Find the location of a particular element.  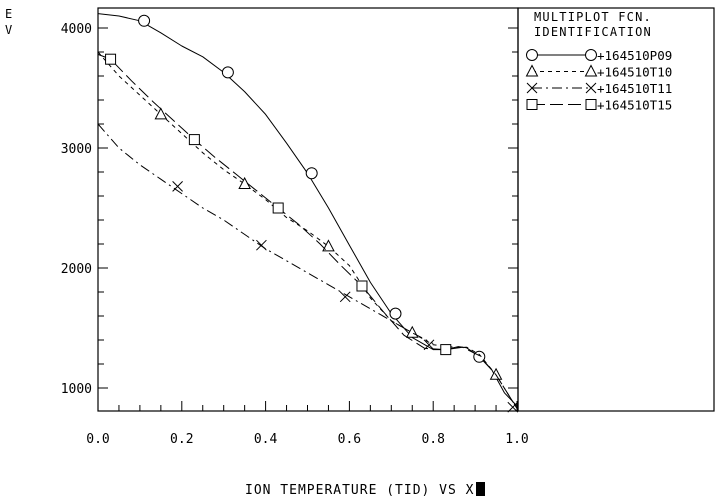

y-unit-letter-v: V is located at coordinates (9, 30).